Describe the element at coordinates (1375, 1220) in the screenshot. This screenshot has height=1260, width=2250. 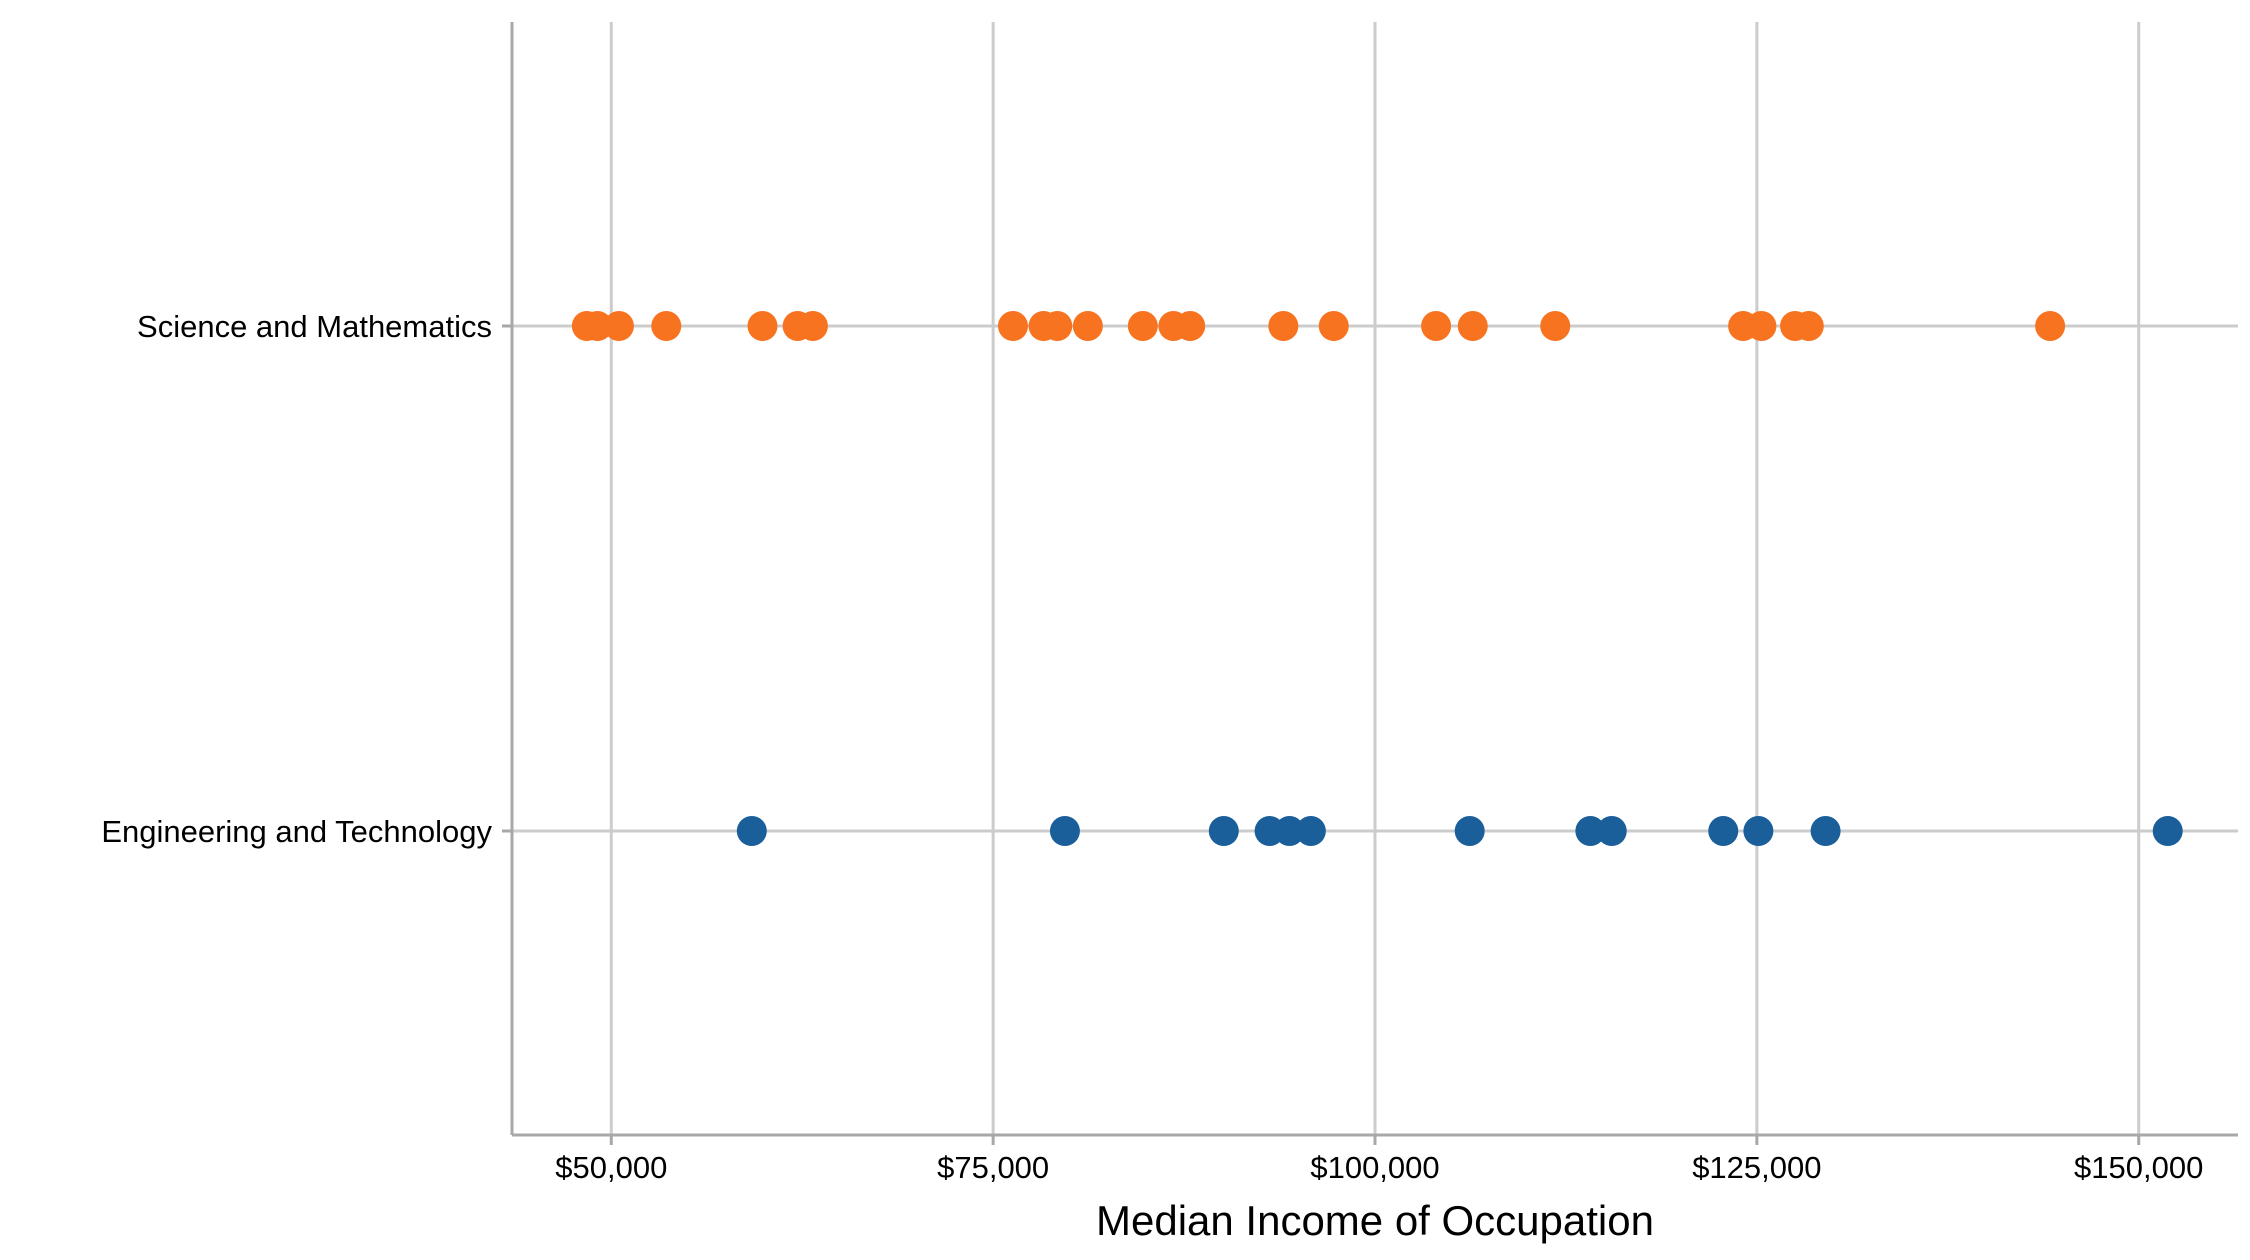
I see `x-axis-title: Median Income of Occupation` at that location.